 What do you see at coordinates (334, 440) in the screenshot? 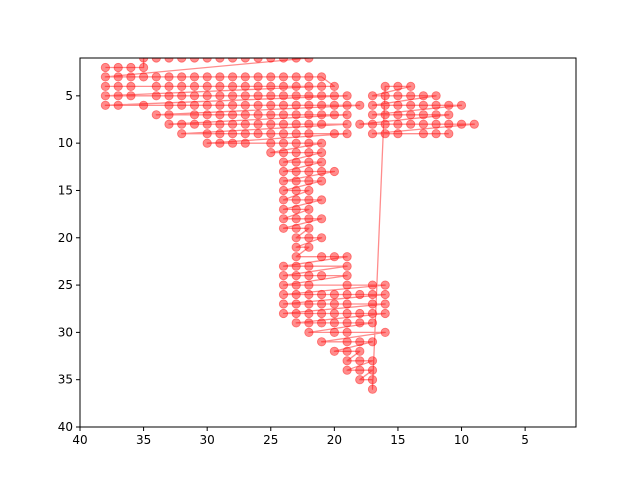
I see `x-tick-label: 20` at bounding box center [334, 440].